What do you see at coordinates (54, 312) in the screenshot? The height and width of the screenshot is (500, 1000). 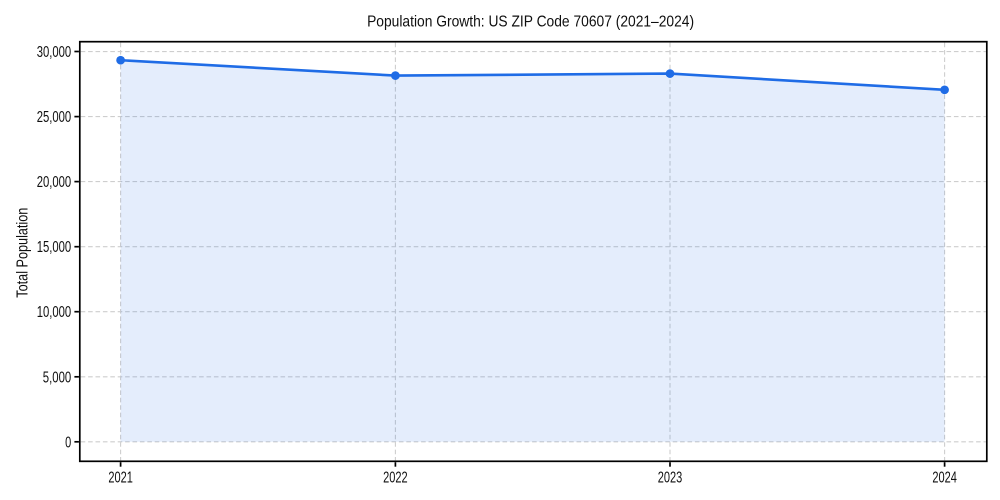 I see `svg-text: 10,000` at bounding box center [54, 312].